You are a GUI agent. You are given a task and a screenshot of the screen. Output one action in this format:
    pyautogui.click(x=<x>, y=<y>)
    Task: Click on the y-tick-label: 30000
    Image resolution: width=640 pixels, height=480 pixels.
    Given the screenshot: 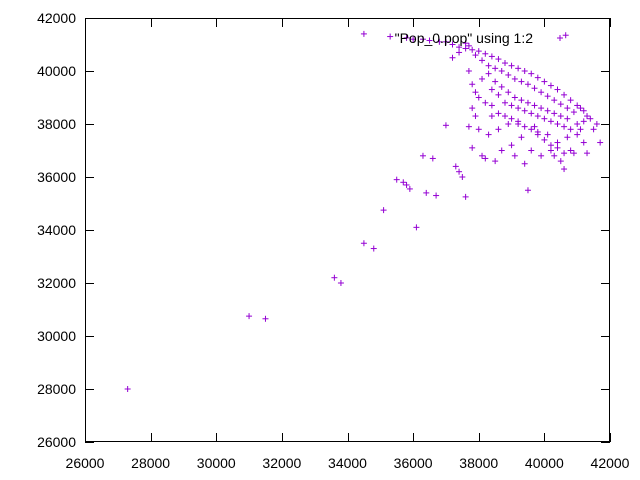 What is the action you would take?
    pyautogui.click(x=56, y=336)
    